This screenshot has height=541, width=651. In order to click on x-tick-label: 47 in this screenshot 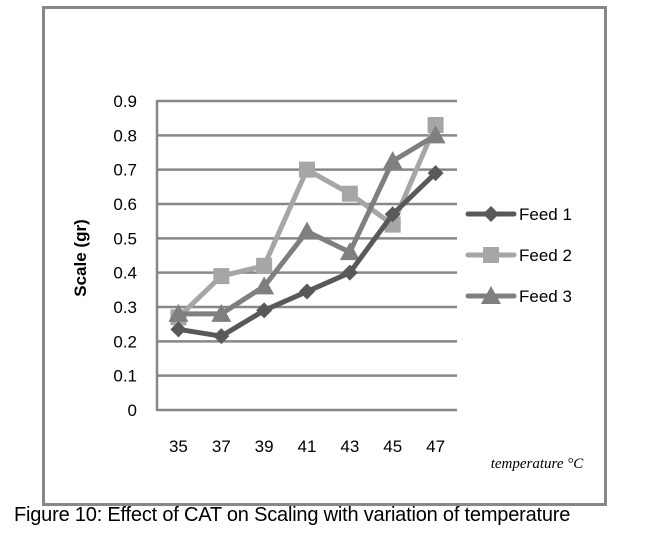, I will do `click(435, 446)`.